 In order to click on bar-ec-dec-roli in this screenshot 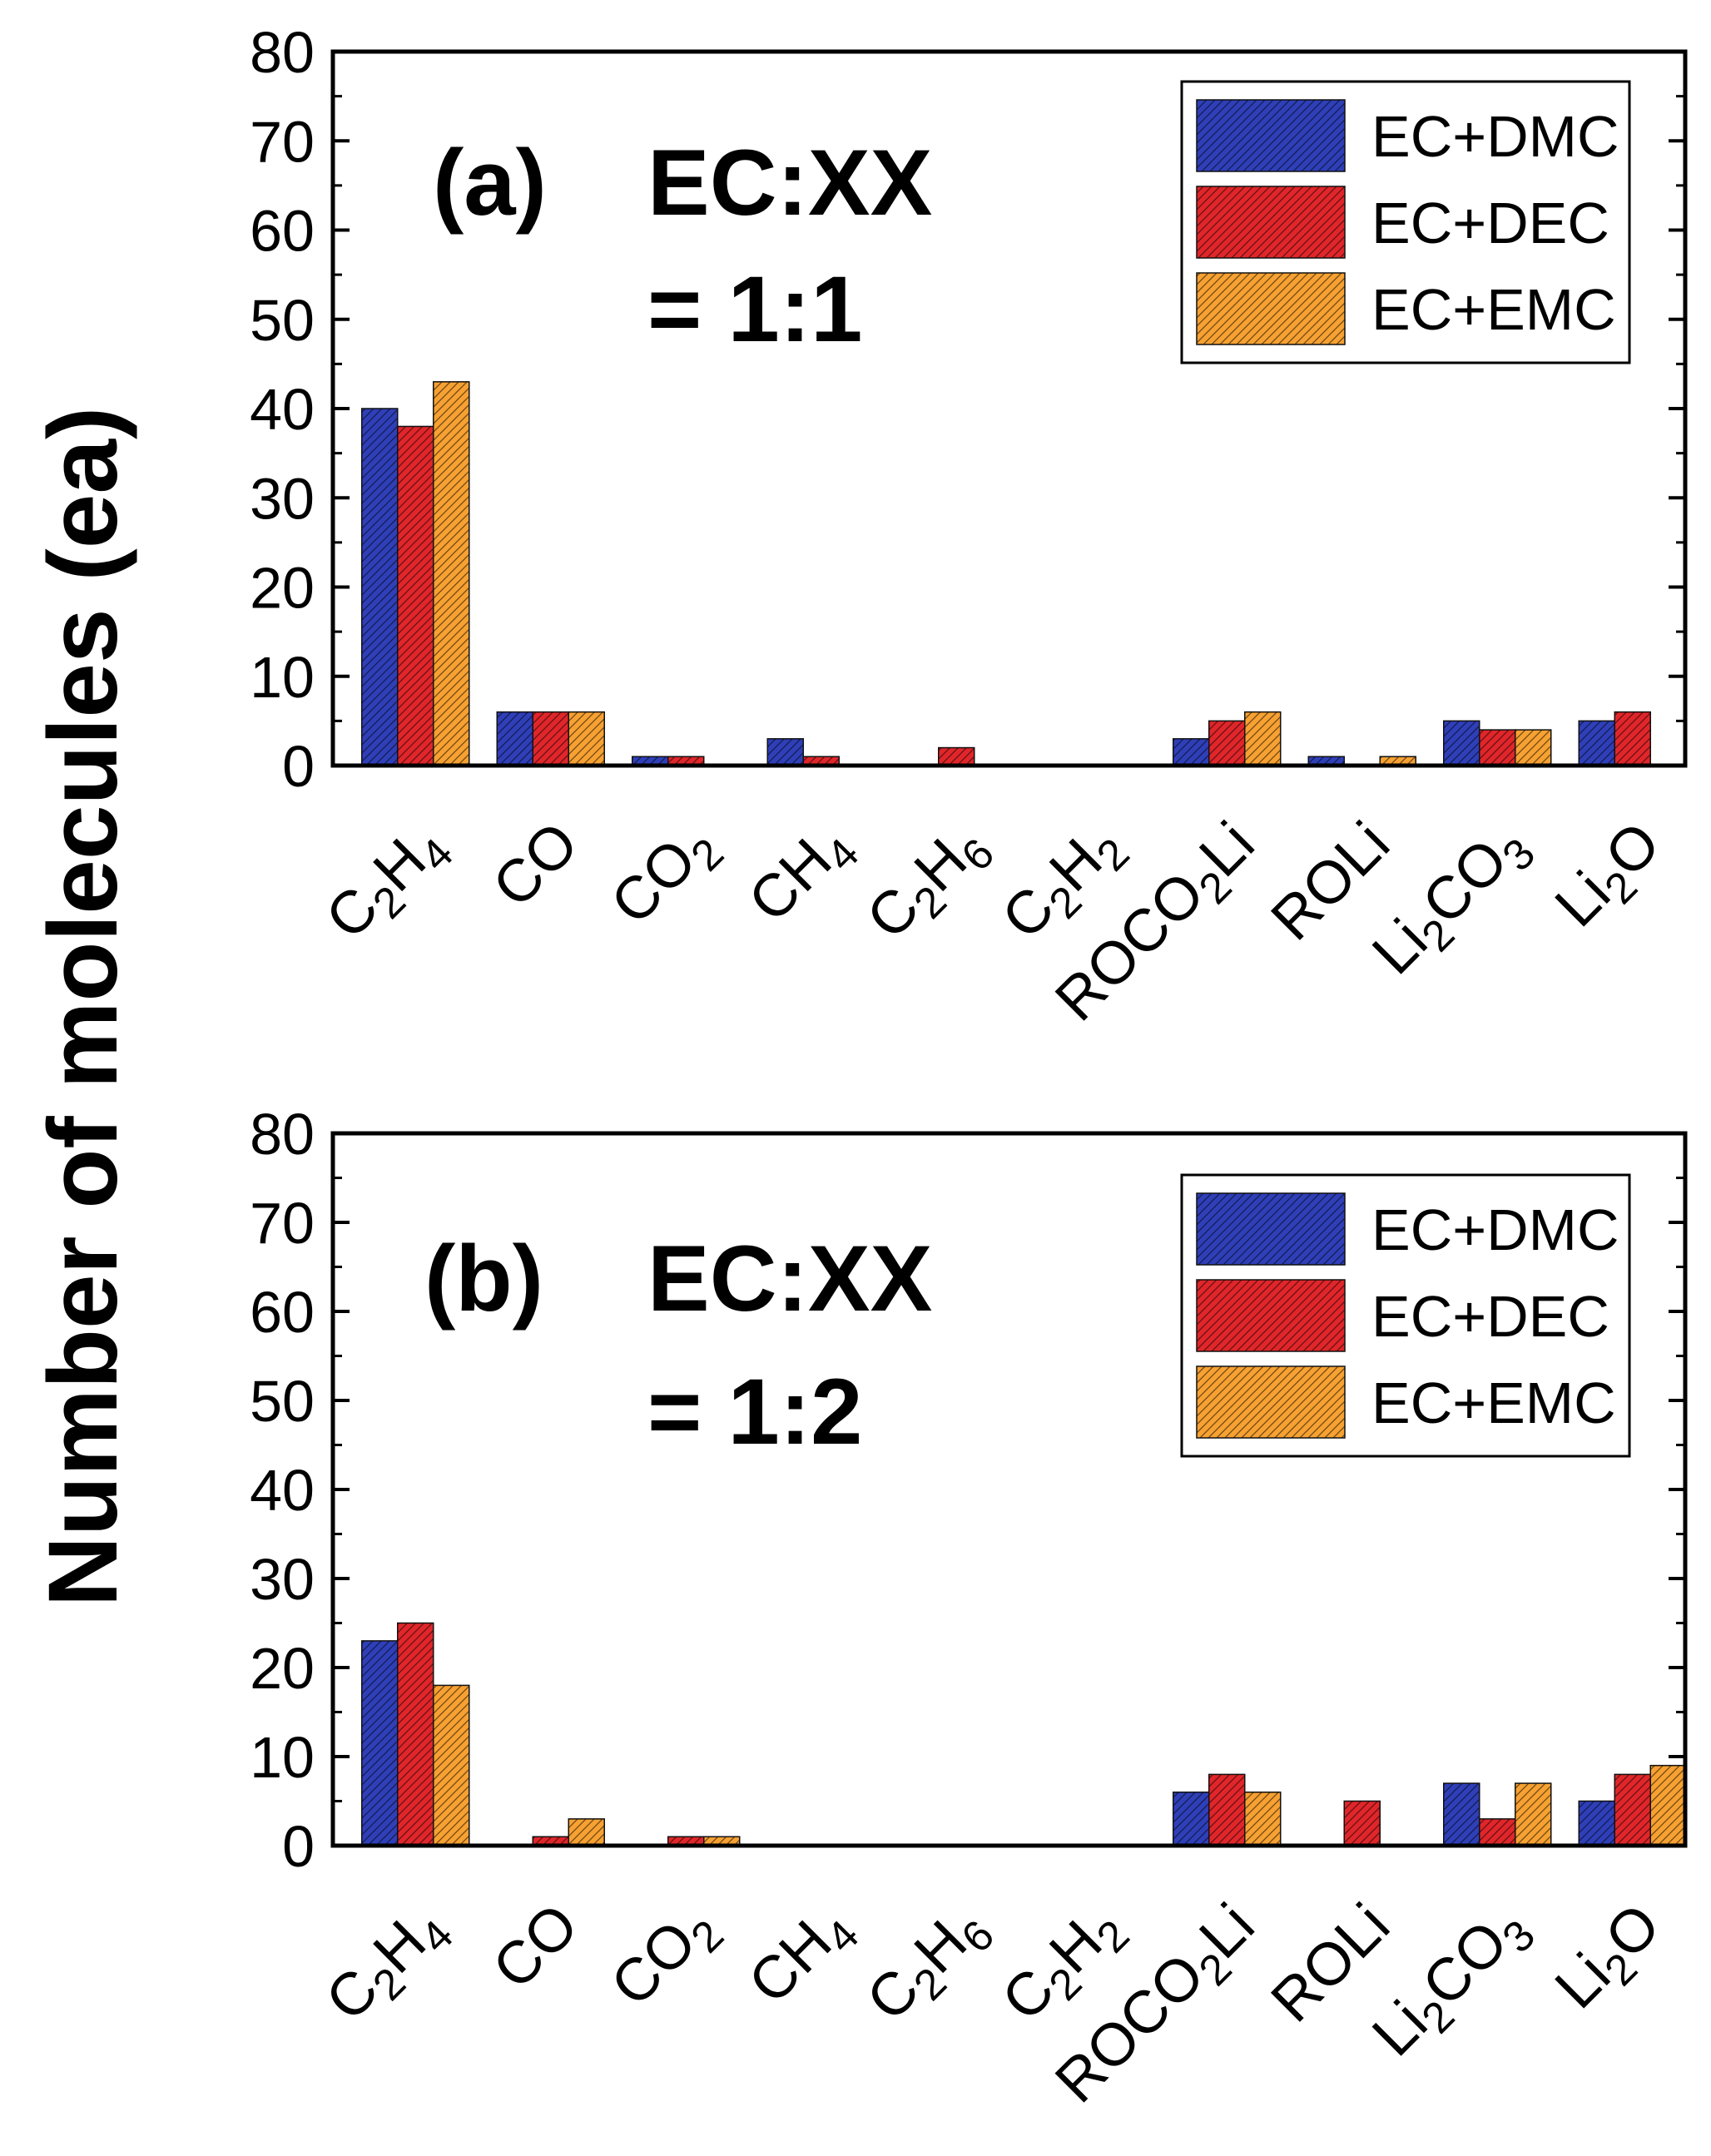, I will do `click(1362, 1823)`.